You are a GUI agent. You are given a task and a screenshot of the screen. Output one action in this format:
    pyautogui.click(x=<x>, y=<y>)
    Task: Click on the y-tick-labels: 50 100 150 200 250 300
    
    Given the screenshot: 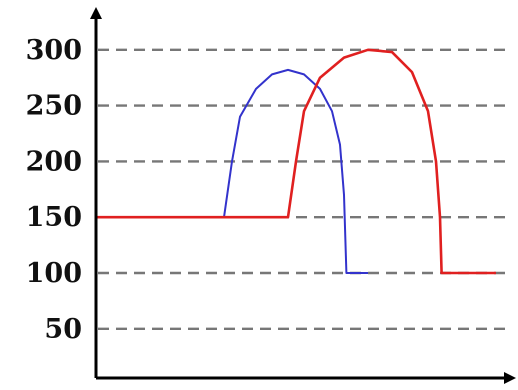 What is the action you would take?
    pyautogui.click(x=54, y=190)
    